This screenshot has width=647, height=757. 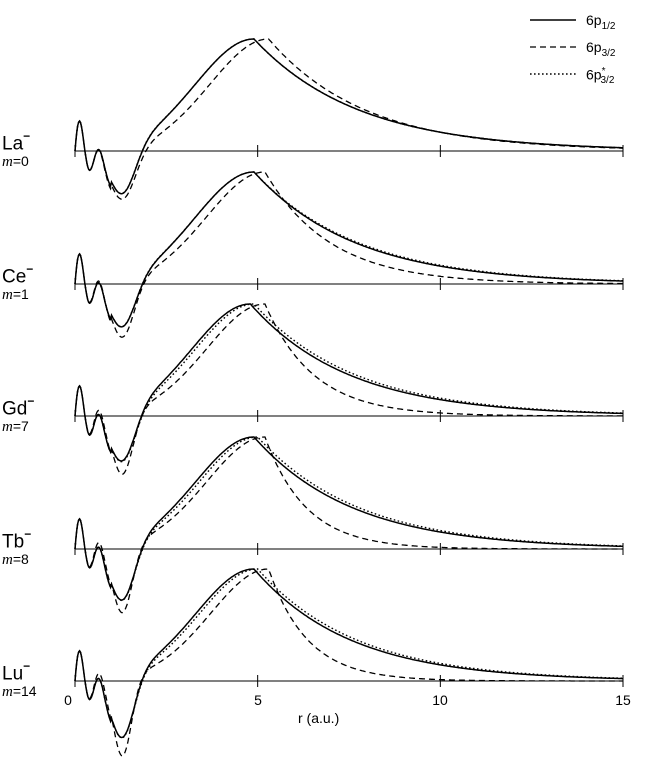 What do you see at coordinates (15, 560) in the screenshot?
I see `ion-m-value: m=8` at bounding box center [15, 560].